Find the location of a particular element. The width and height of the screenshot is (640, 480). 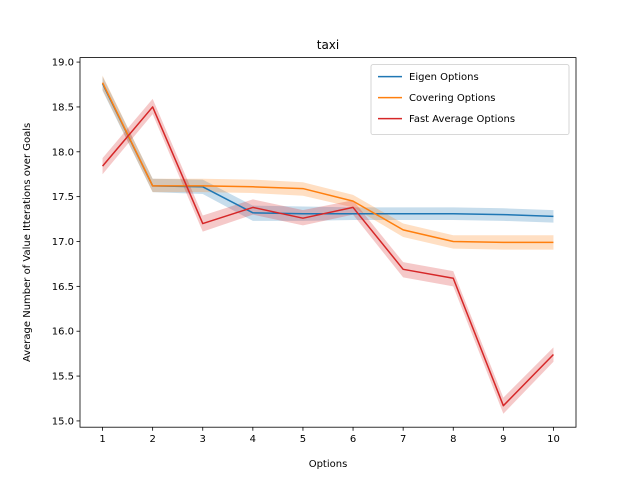

legend-frame is located at coordinates (470, 99).